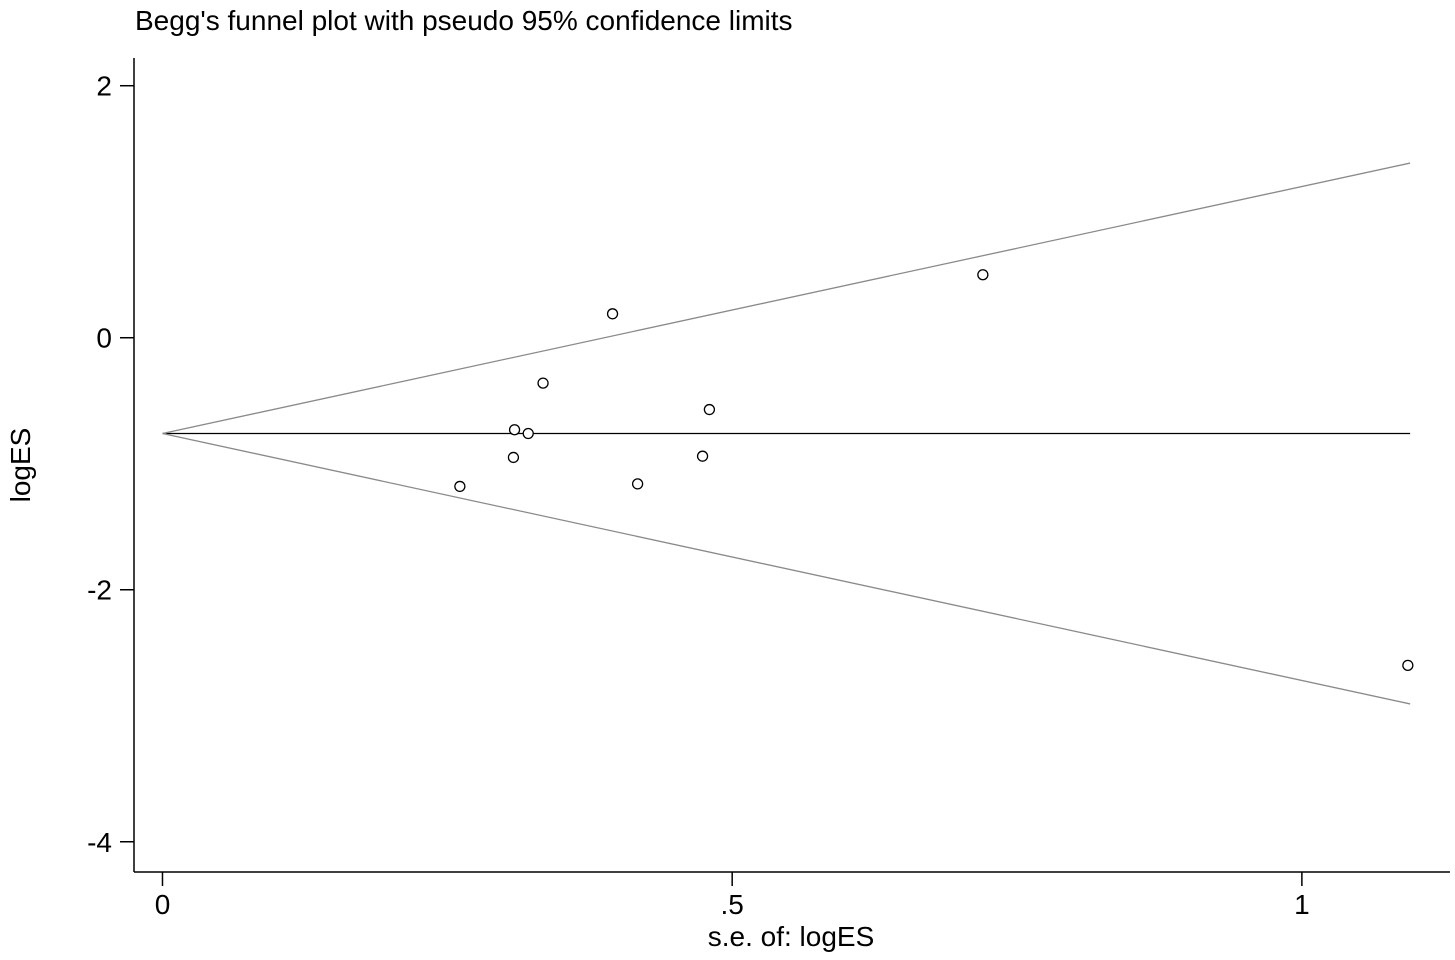 The width and height of the screenshot is (1455, 960). What do you see at coordinates (20, 465) in the screenshot?
I see `y-axis-label: logES` at bounding box center [20, 465].